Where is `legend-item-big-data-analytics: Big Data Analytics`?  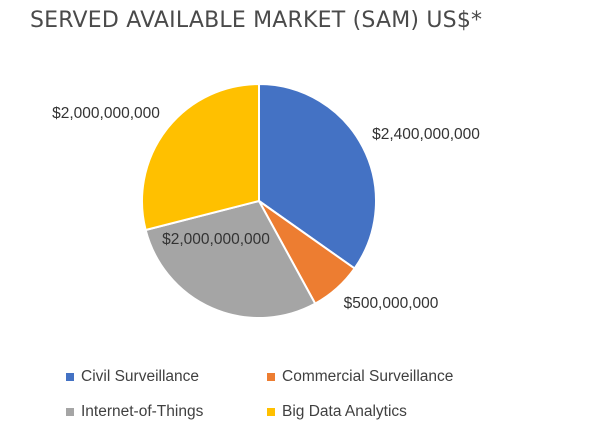 legend-item-big-data-analytics: Big Data Analytics is located at coordinates (337, 412).